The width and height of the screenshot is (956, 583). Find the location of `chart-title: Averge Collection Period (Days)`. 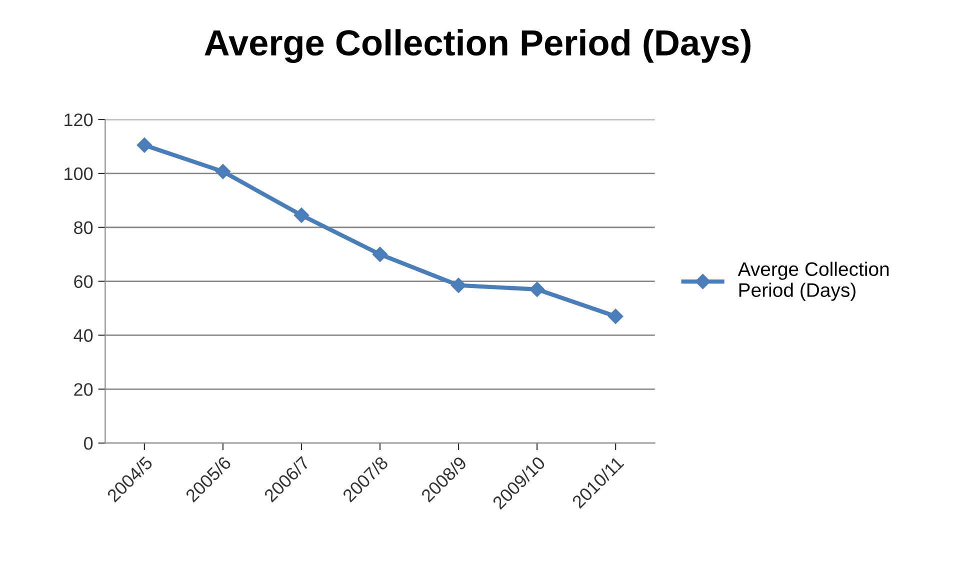

chart-title: Averge Collection Period (Days) is located at coordinates (477, 46).